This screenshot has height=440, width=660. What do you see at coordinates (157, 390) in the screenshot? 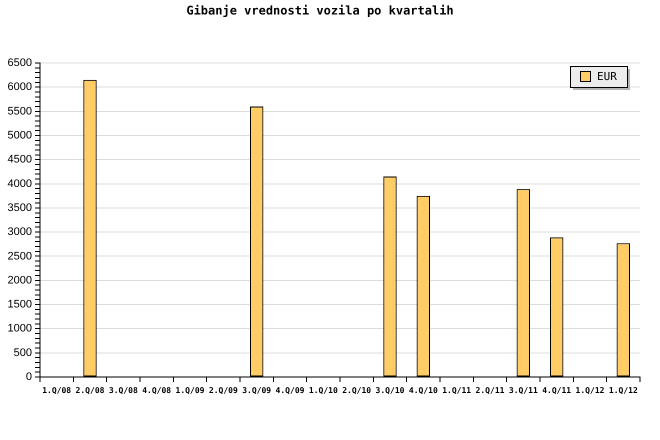
I see `x-tick-label: 4.Q/08` at bounding box center [157, 390].